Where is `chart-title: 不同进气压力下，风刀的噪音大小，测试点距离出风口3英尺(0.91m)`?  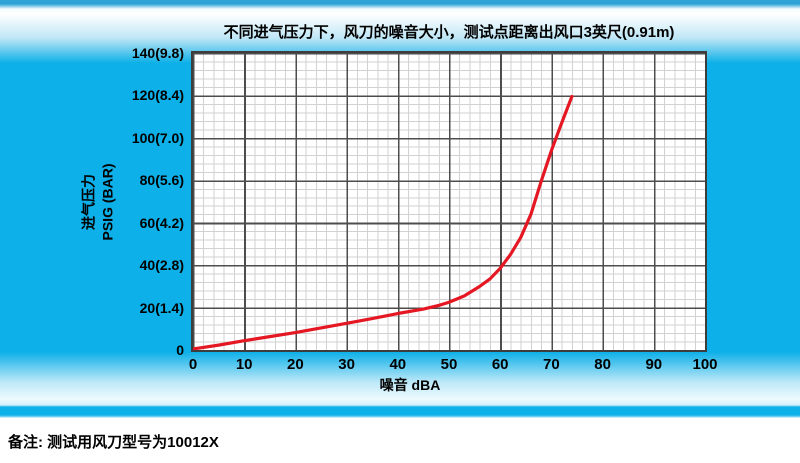
chart-title: 不同进气压力下，风刀的噪音大小，测试点距离出风口3英尺(0.91m) is located at coordinates (449, 32).